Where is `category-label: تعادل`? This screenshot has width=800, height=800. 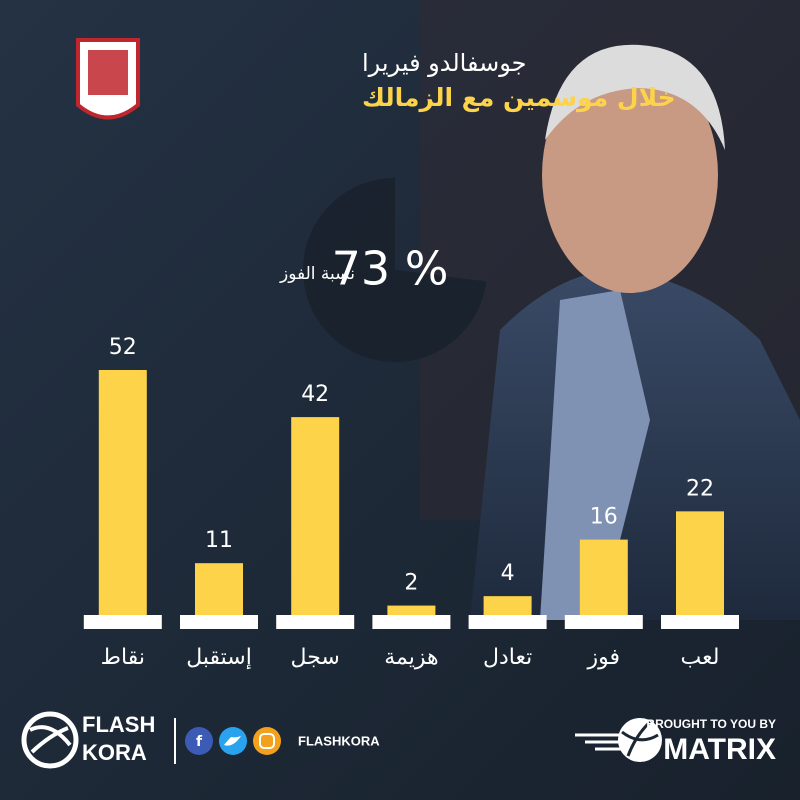
category-label: تعادل is located at coordinates (507, 657).